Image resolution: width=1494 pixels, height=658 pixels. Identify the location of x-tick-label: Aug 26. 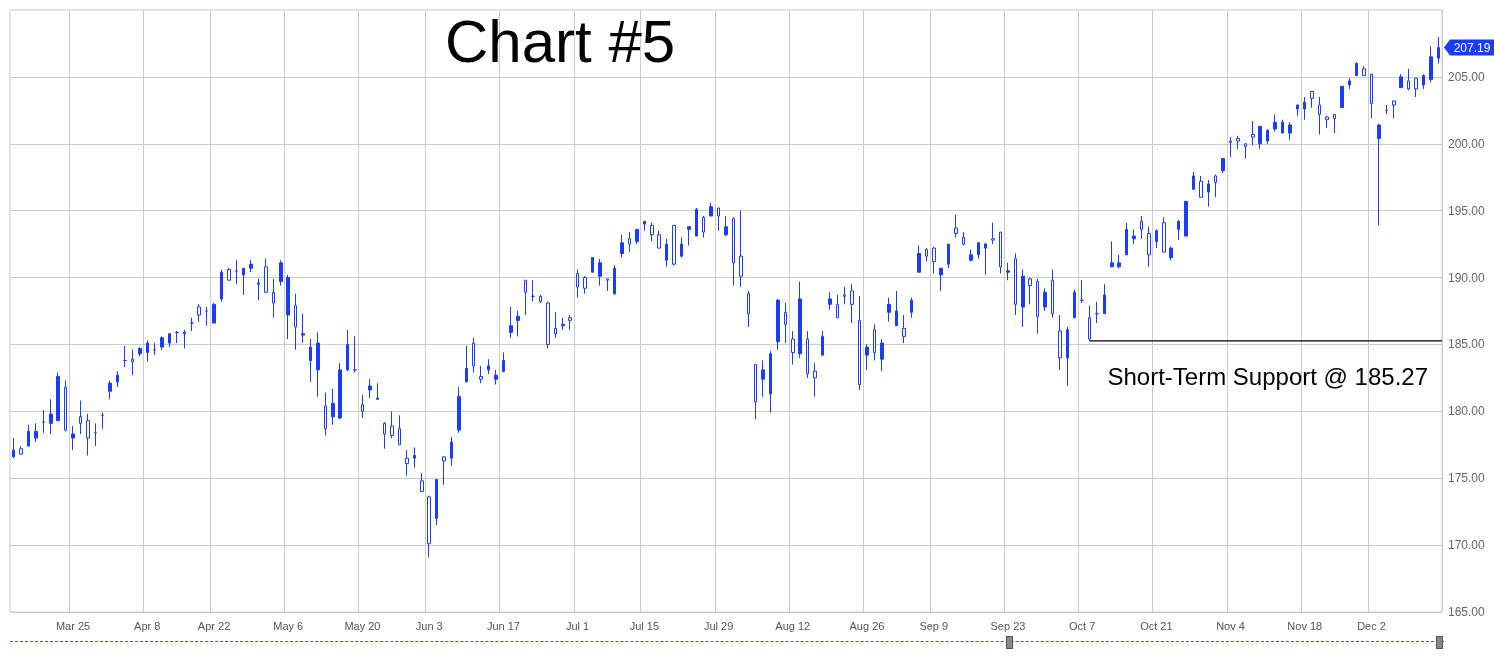
(867, 625).